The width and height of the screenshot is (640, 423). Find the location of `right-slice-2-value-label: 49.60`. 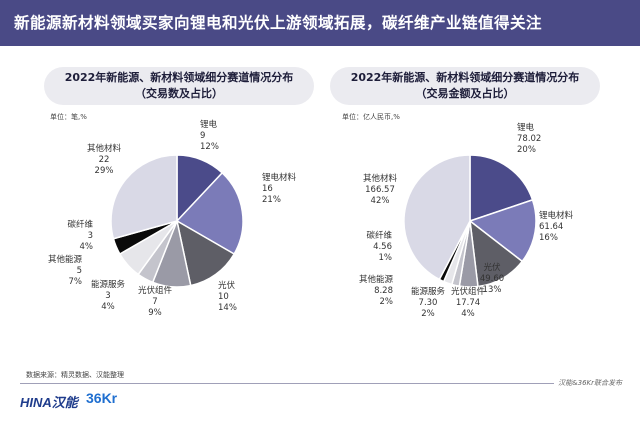

right-slice-2-value-label: 49.60 is located at coordinates (492, 279).